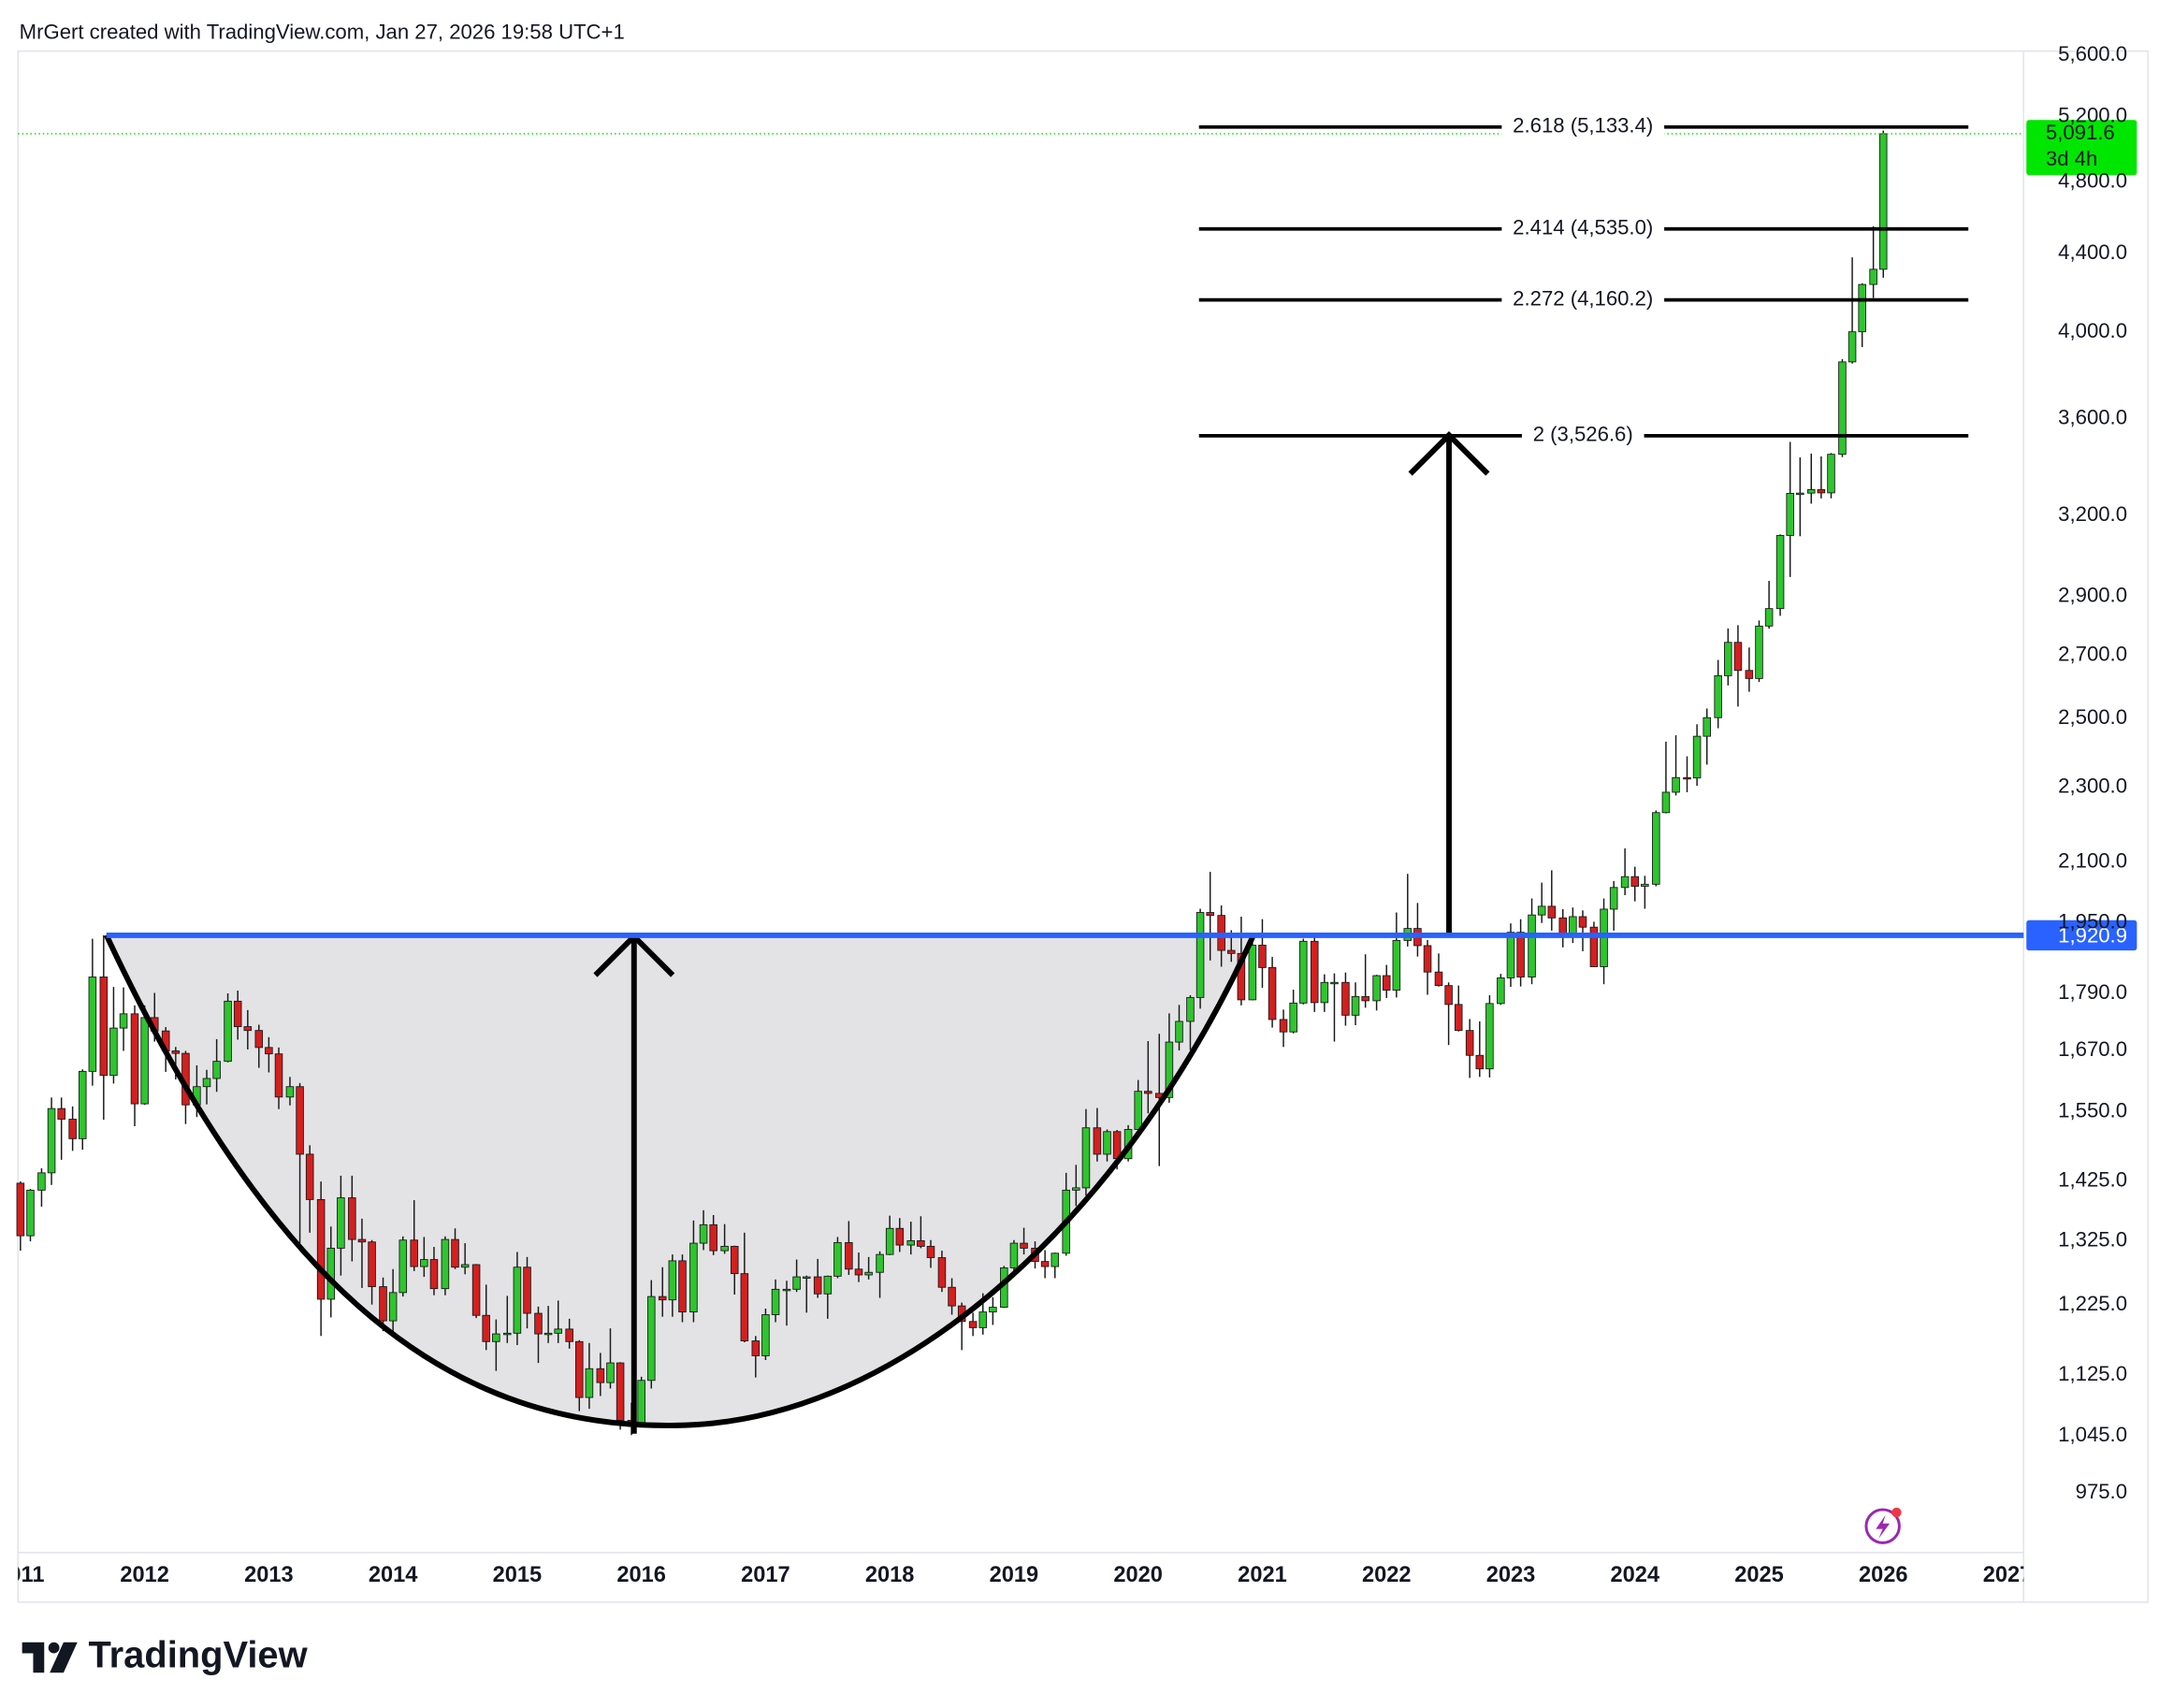 This screenshot has width=2159, height=1708. I want to click on countdown-label: 3d 4h, so click(2071, 158).